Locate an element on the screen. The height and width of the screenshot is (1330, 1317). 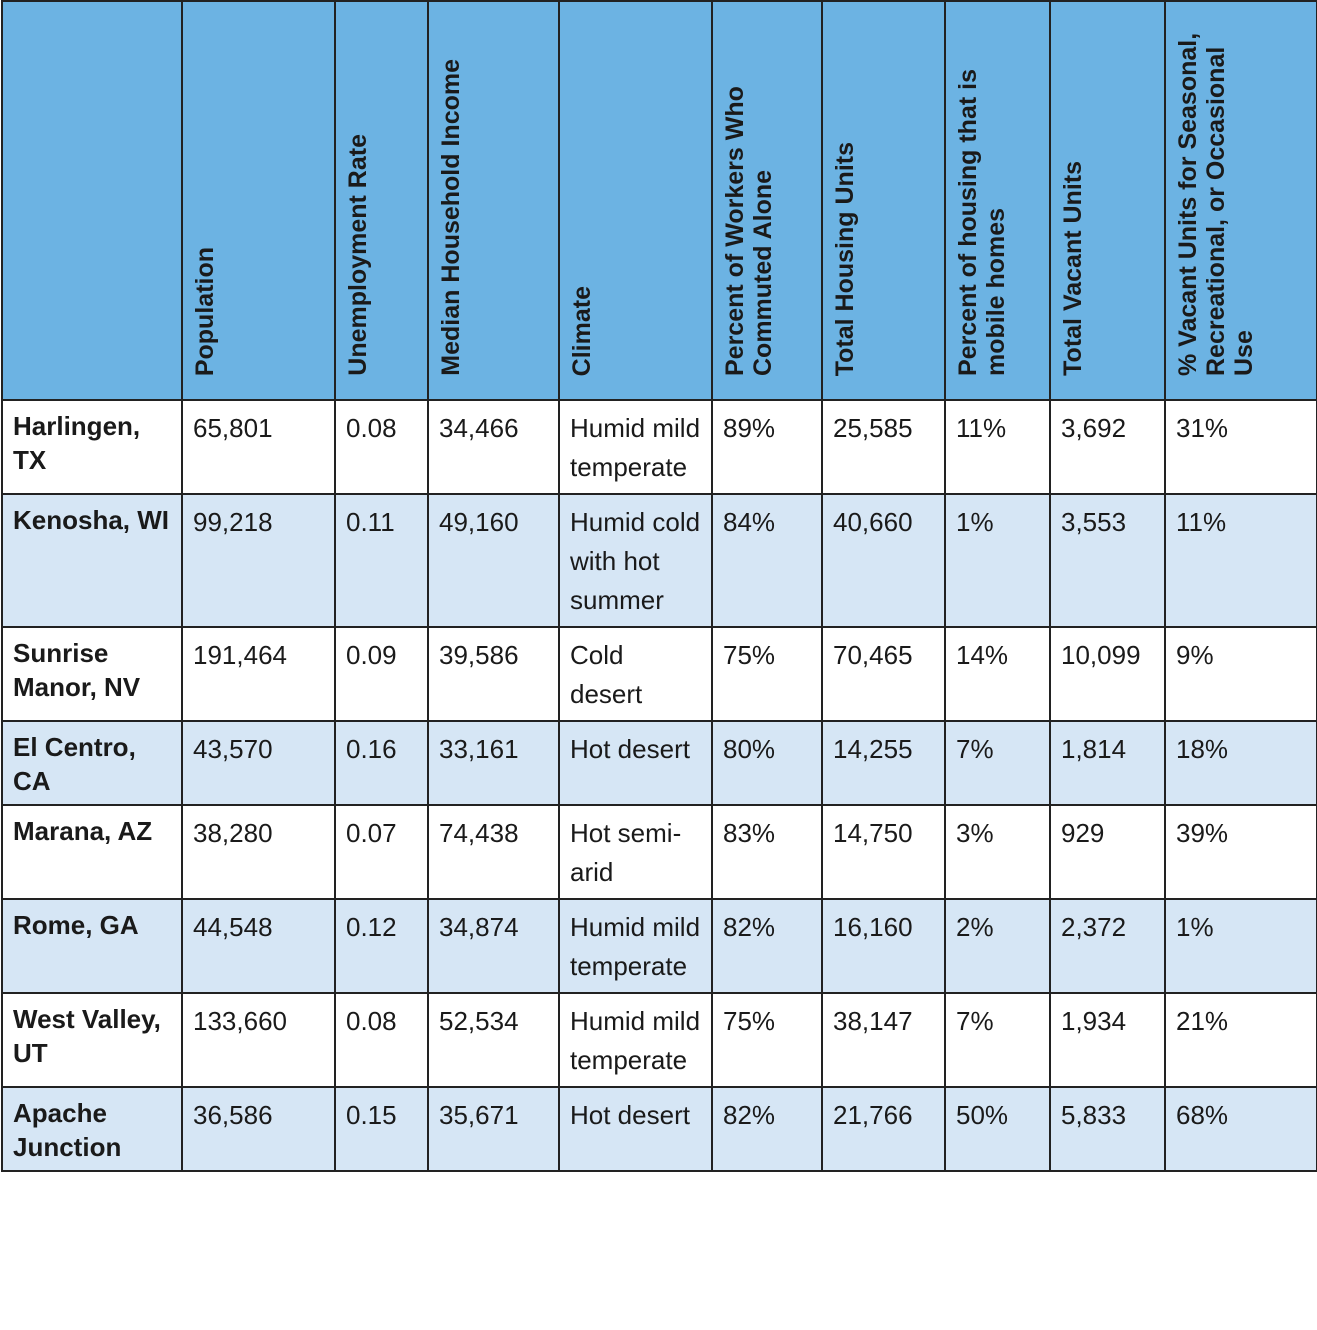
table-cell: 2% is located at coordinates (997, 946).